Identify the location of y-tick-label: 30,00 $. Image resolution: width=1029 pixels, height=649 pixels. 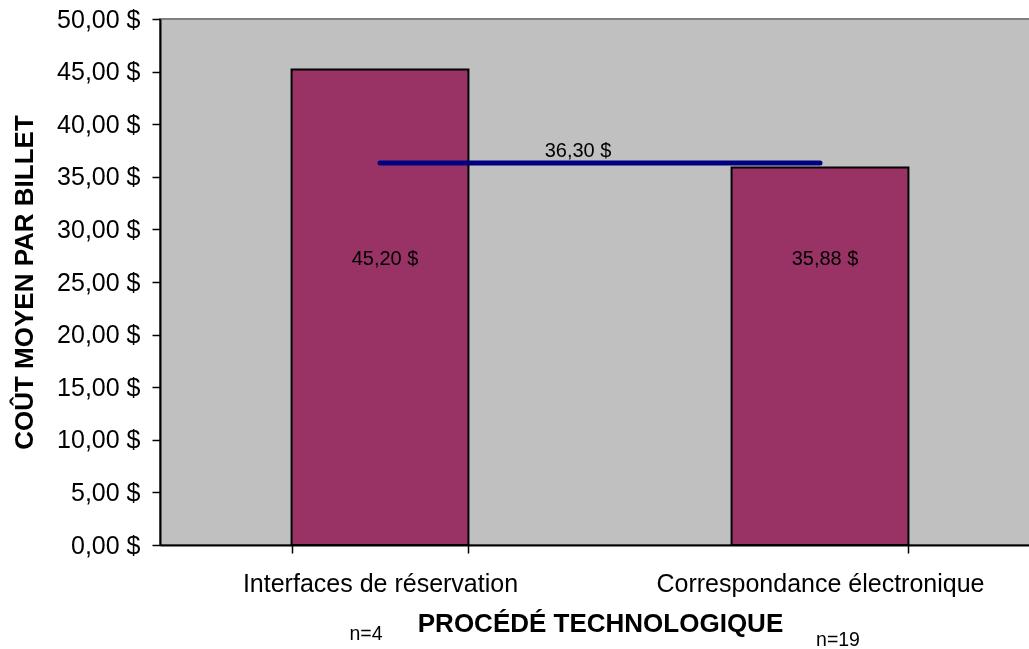
(99, 228).